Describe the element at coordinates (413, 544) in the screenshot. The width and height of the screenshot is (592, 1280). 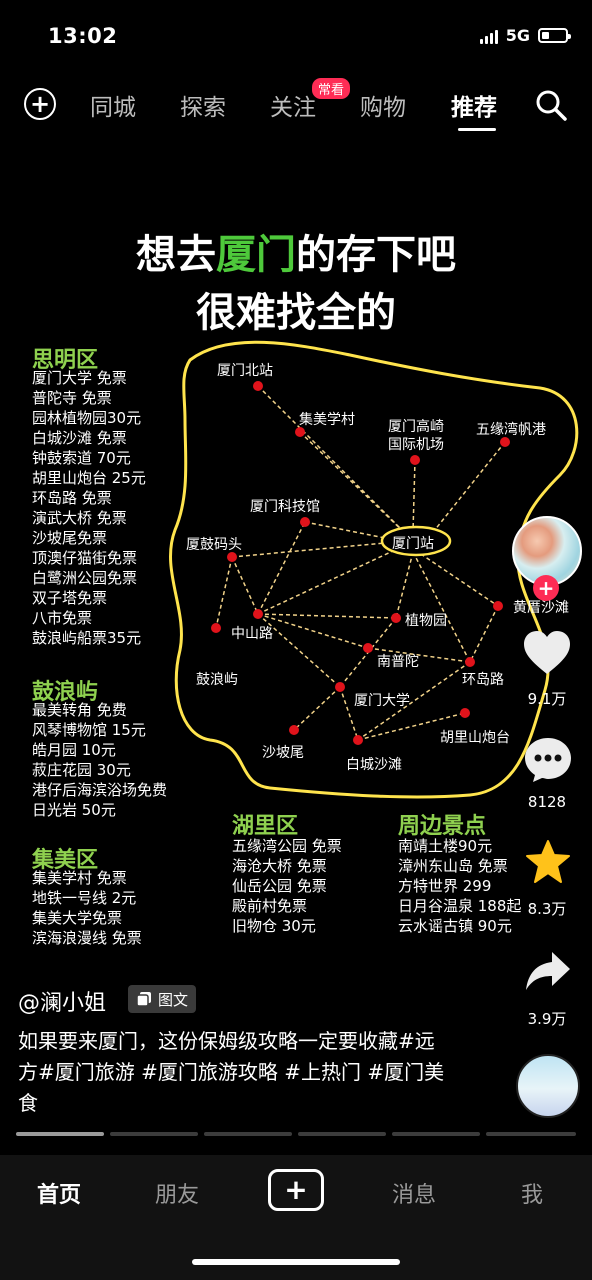
I see `map-label-hub: 厦门站` at that location.